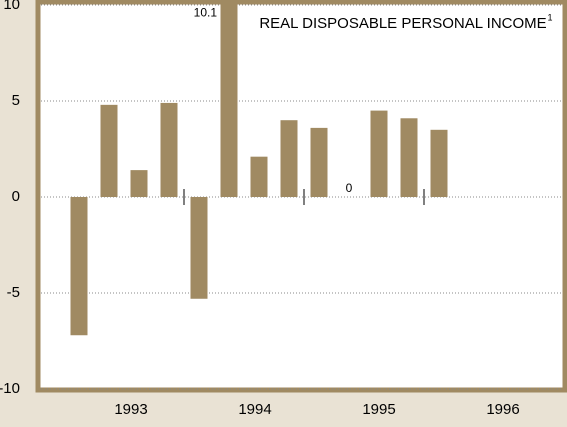 The image size is (567, 427). I want to click on x-tick-label: 1995, so click(378, 409).